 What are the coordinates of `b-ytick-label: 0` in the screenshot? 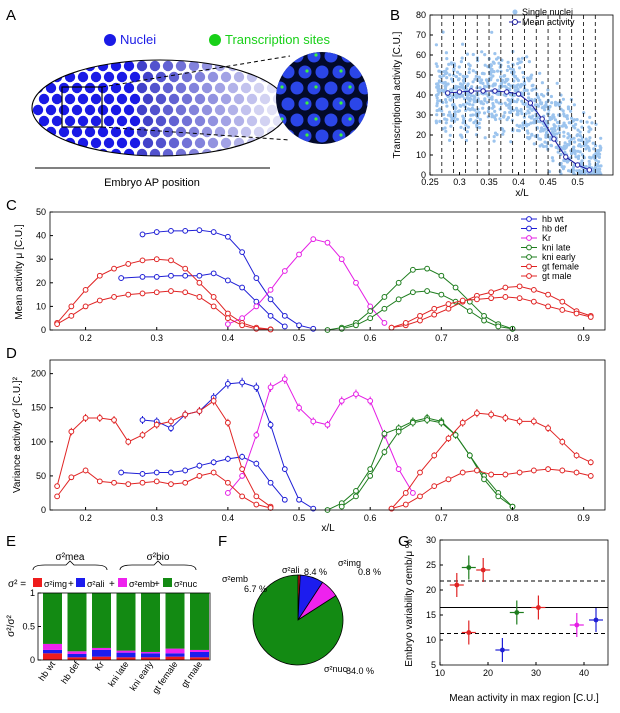 It's located at (423, 175).